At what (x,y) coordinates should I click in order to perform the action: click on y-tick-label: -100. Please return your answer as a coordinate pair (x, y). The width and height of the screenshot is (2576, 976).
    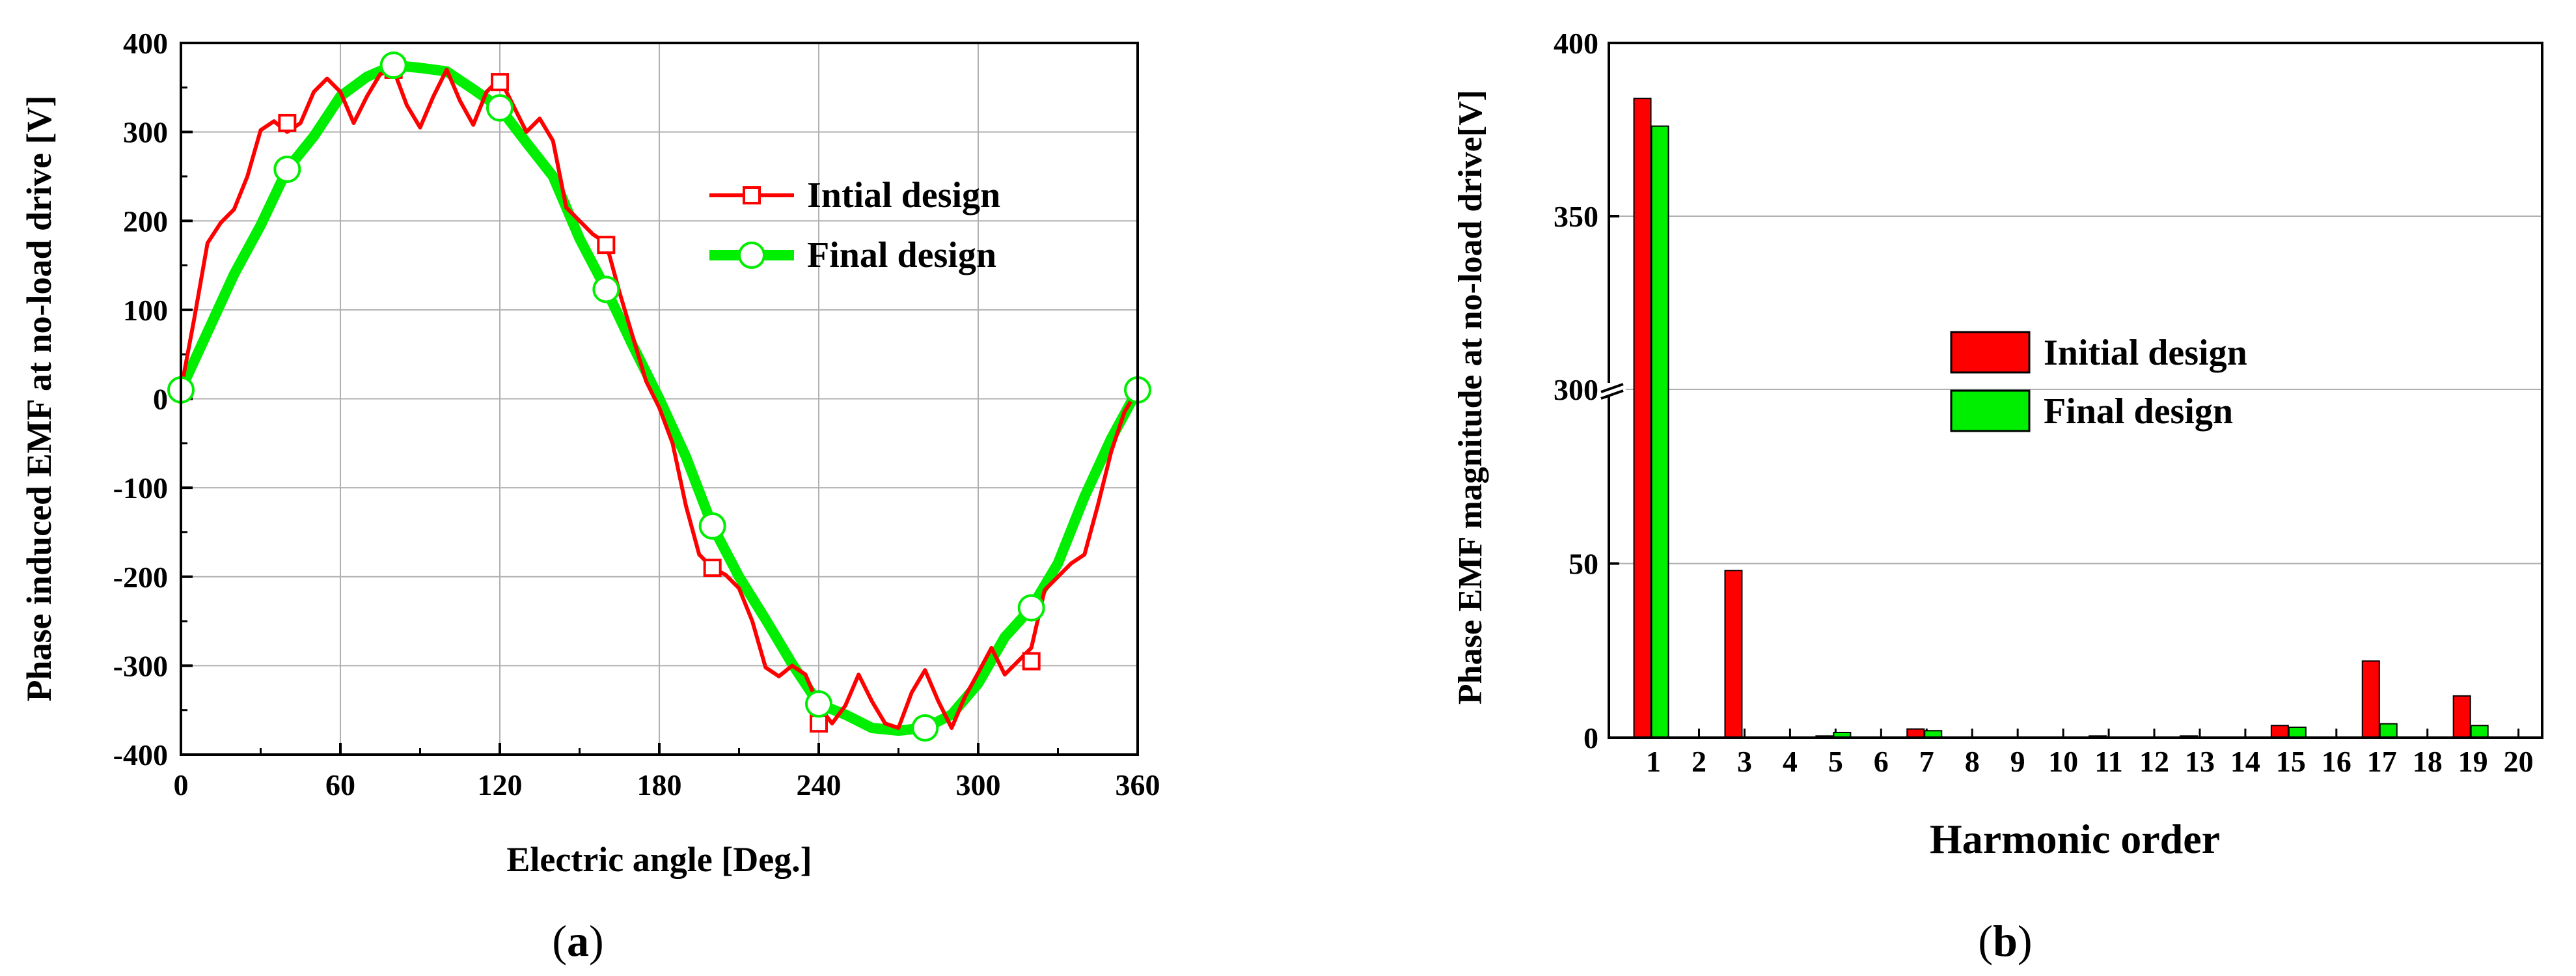
    Looking at the image, I should click on (140, 488).